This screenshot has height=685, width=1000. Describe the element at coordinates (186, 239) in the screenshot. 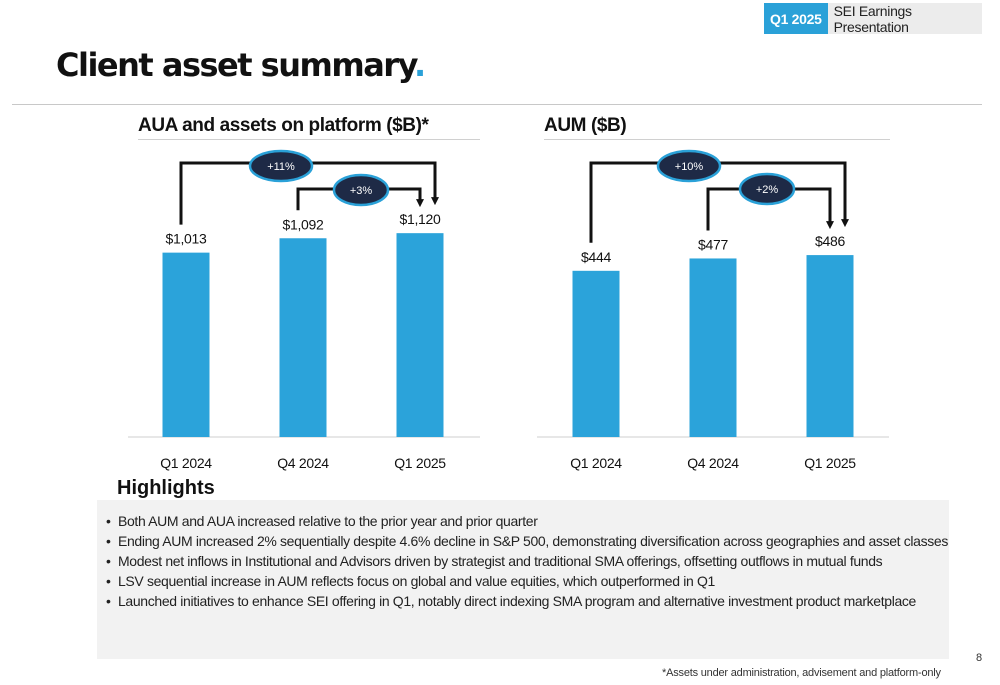

I see `chart-1-data-label: $1,013` at that location.